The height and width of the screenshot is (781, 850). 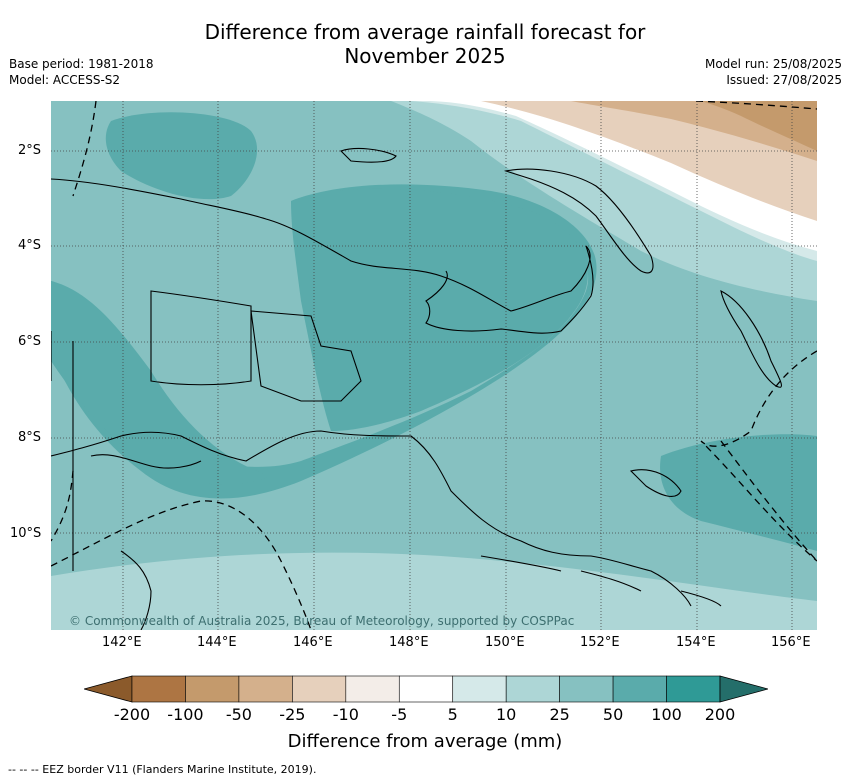 I want to click on colorbar-tick-label: -100, so click(x=185, y=714).